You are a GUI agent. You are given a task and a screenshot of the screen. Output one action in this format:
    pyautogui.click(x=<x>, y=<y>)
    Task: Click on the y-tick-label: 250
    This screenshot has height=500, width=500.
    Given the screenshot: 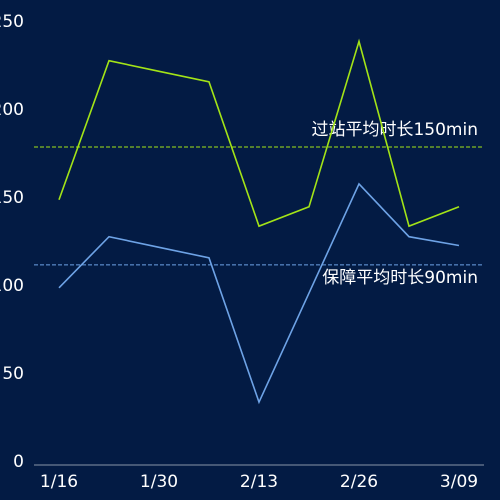 What is the action you would take?
    pyautogui.click(x=12, y=22)
    